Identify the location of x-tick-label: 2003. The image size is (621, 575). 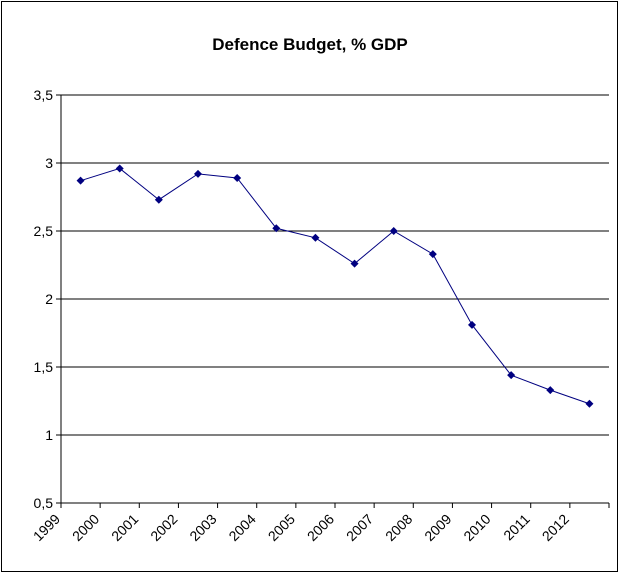
(202, 527).